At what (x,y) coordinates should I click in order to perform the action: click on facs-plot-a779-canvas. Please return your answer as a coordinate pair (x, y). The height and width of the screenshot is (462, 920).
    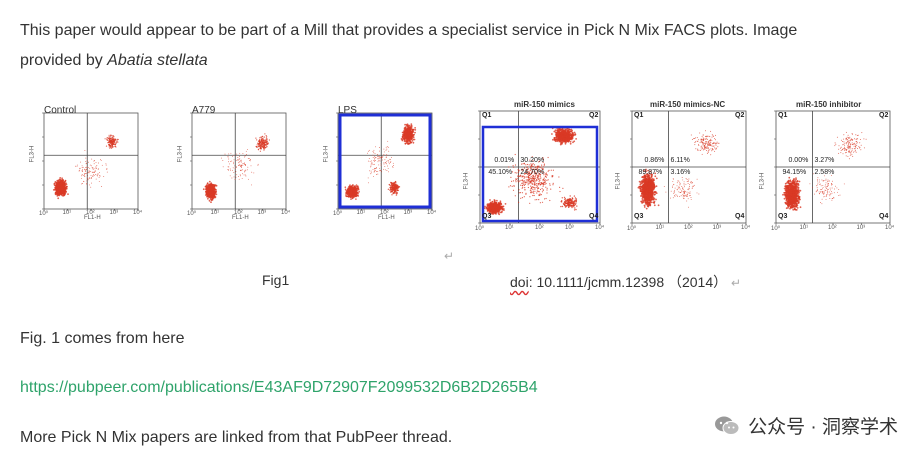
    Looking at the image, I should click on (238, 161).